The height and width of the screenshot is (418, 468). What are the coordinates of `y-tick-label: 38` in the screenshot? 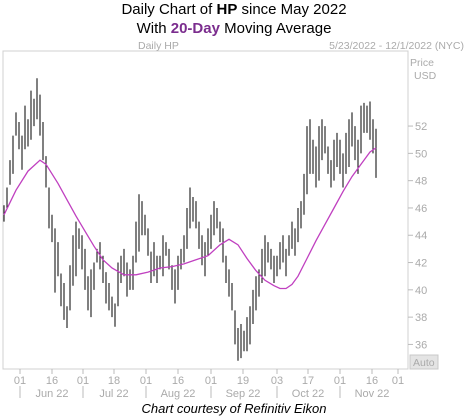 It's located at (421, 318).